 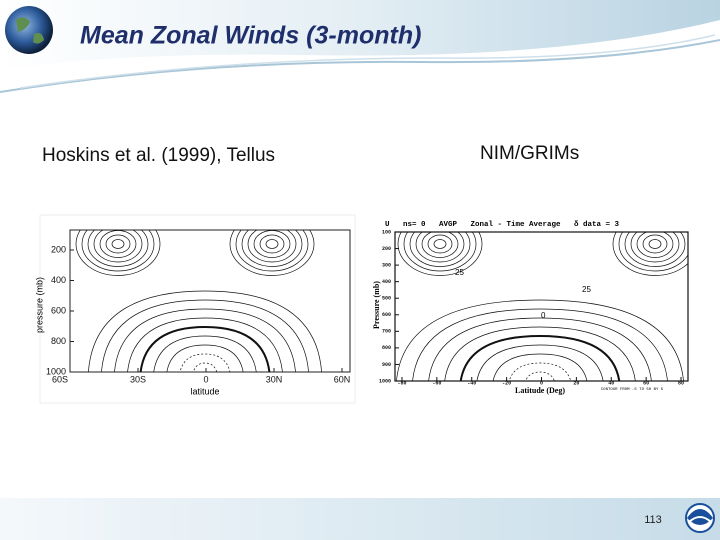 I want to click on globe-land, so click(x=30, y=30).